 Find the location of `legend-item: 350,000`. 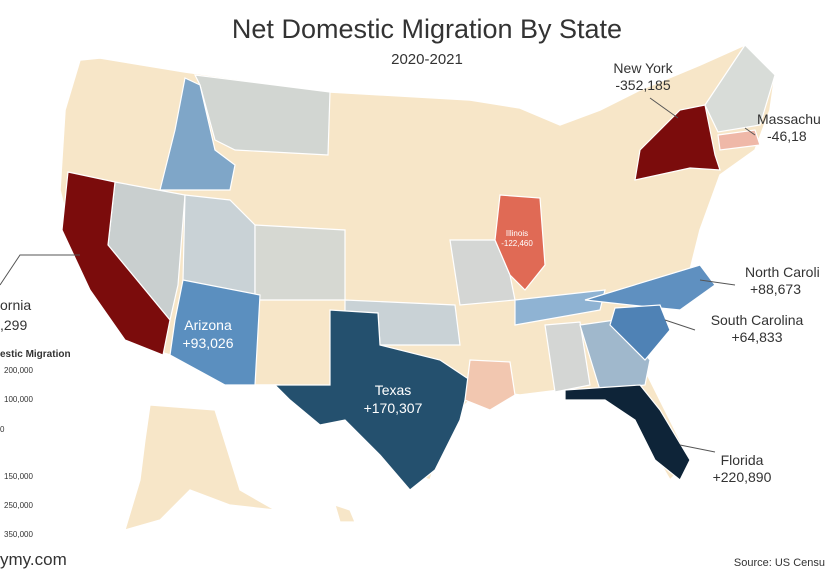

legend-item: 350,000 is located at coordinates (18, 534).